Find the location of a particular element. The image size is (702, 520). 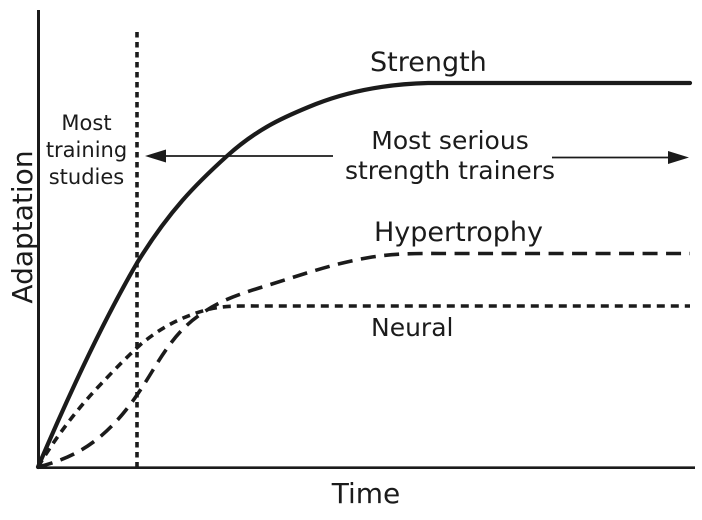

y-axis-label: Adaptation is located at coordinates (22, 227).